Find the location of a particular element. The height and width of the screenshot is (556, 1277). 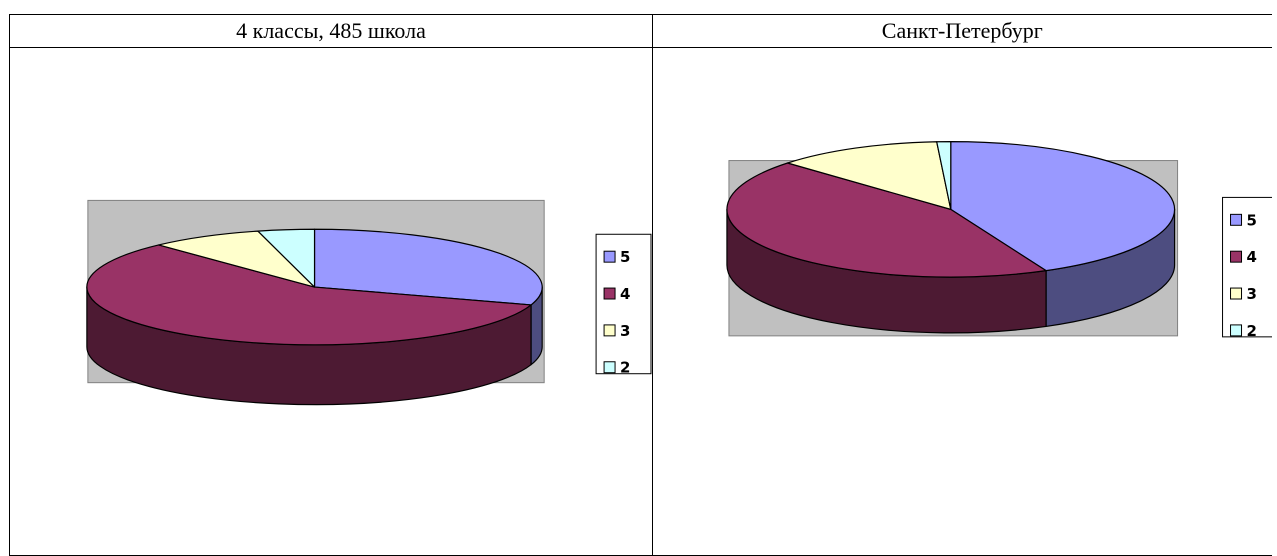

chart-1-legend-label-5: 5 is located at coordinates (625, 257).